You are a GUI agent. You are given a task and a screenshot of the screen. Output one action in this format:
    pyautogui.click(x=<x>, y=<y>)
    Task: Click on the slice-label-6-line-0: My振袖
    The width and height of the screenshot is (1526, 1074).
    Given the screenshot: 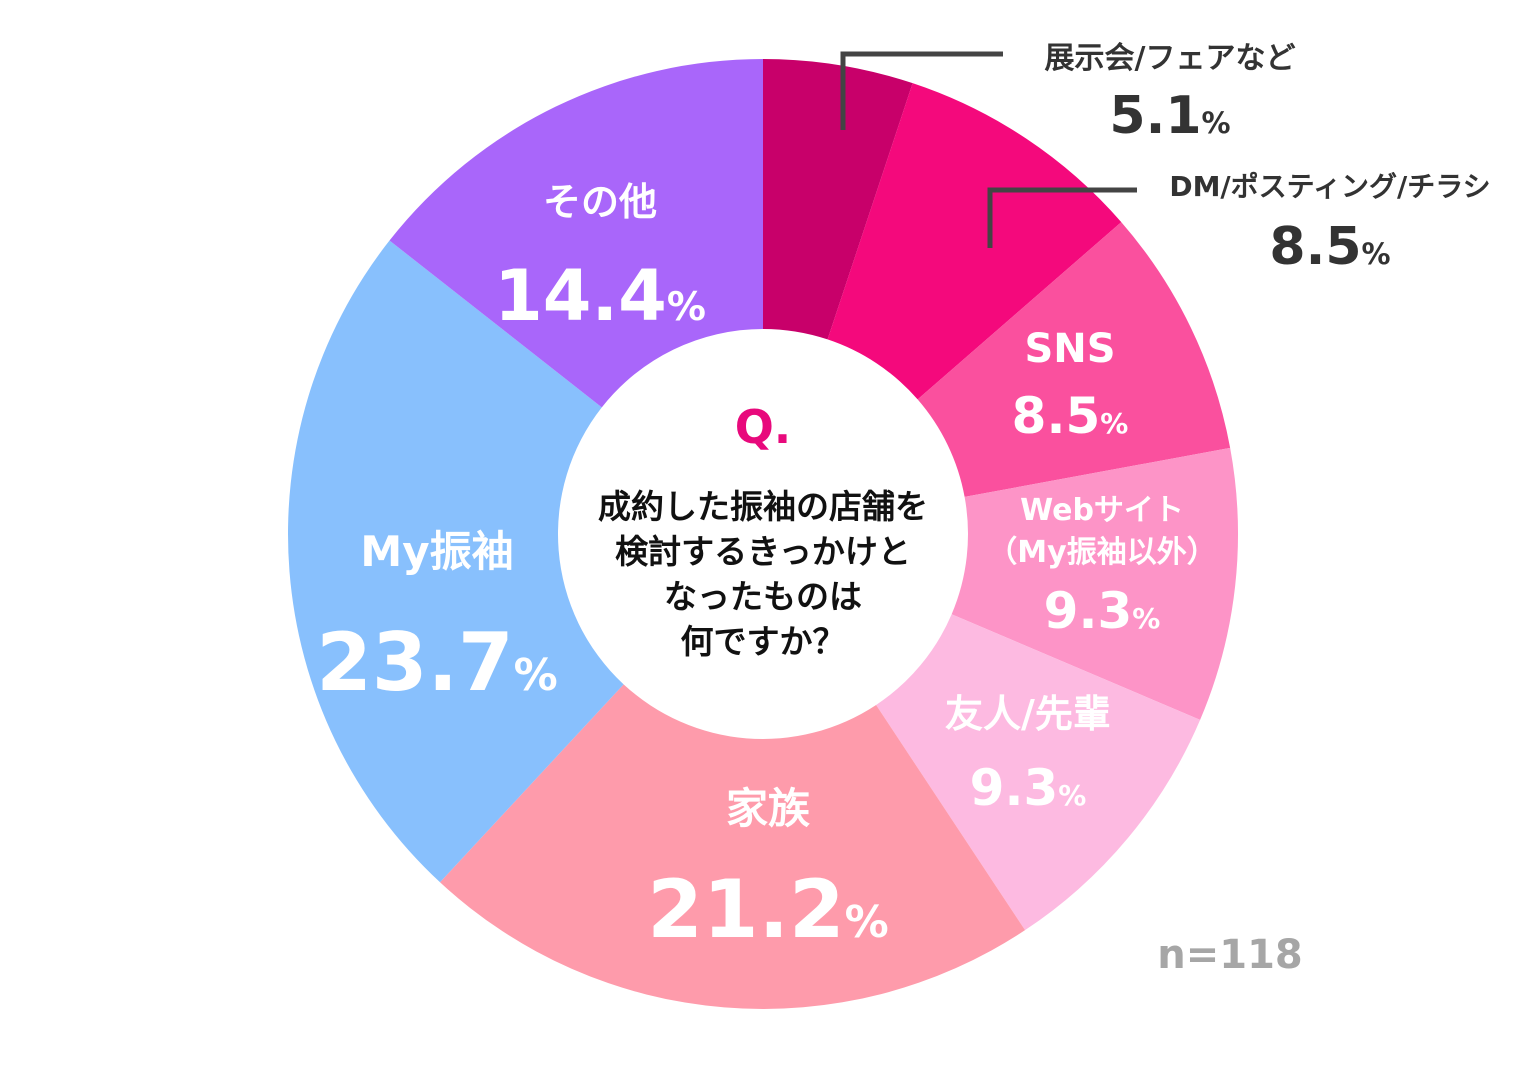 What is the action you would take?
    pyautogui.click(x=436, y=551)
    